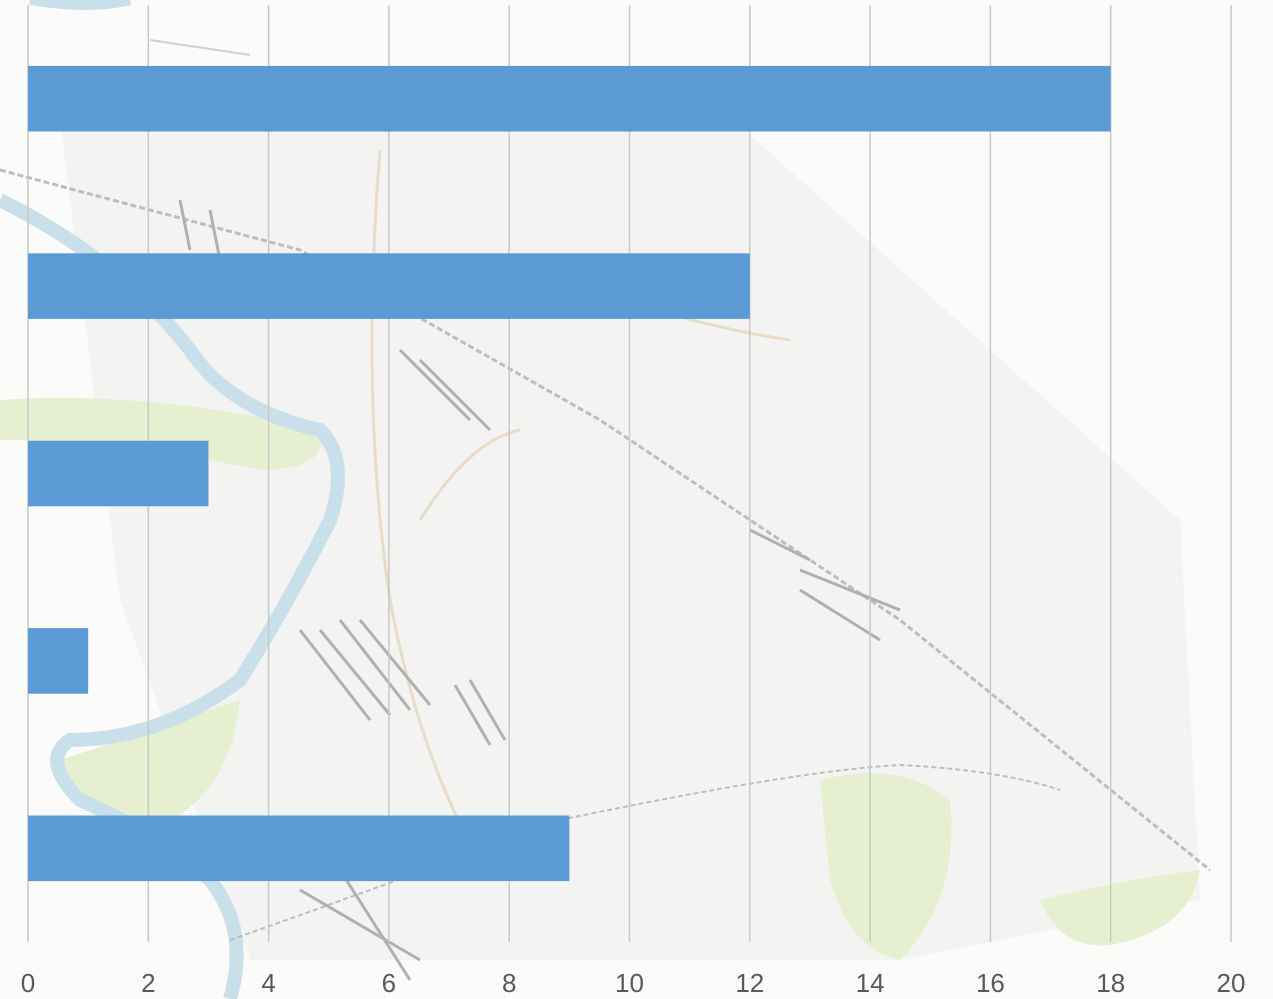 The image size is (1273, 999). I want to click on x-tick-label: 18, so click(1110, 983).